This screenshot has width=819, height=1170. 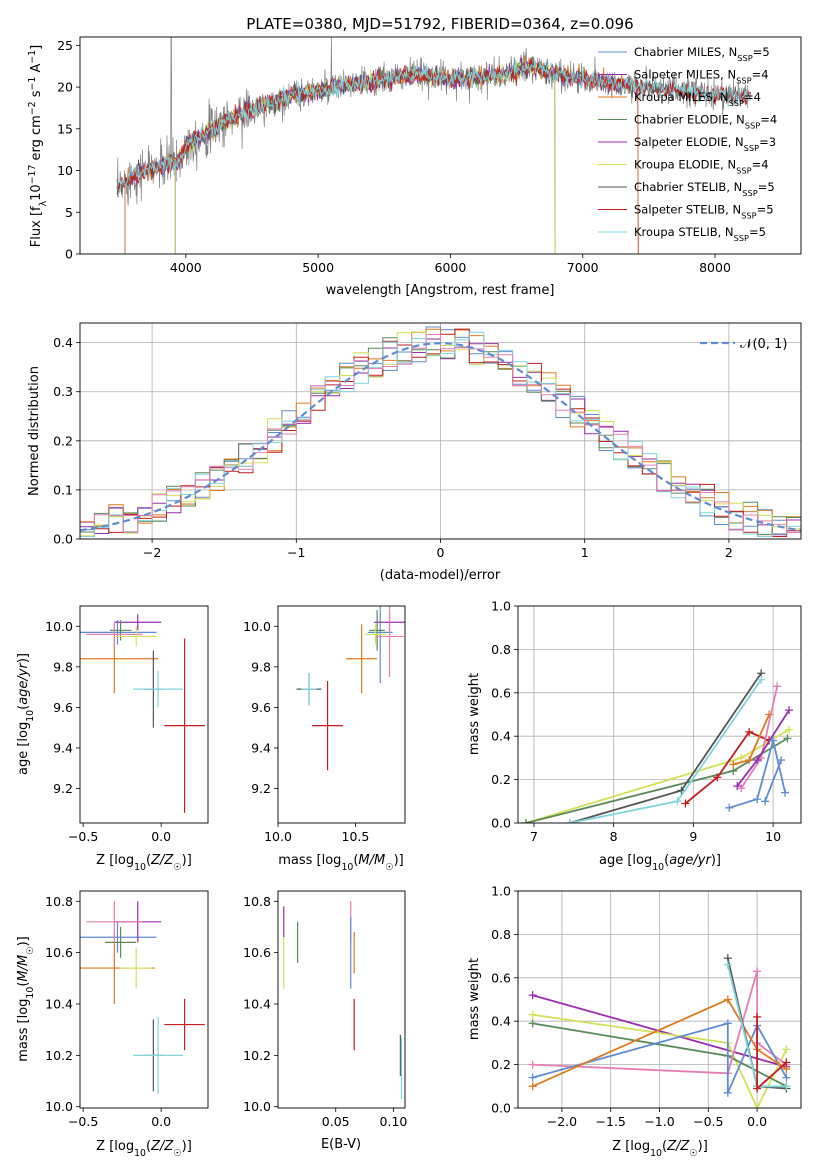 I want to click on legend-entry: Kroupa MILES, NSSP=4, so click(x=697, y=99).